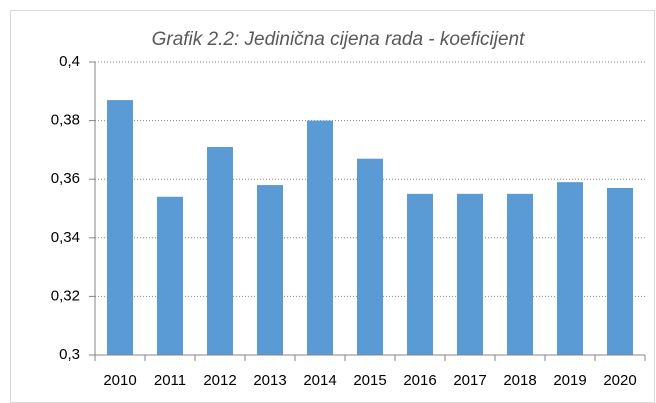 The image size is (656, 403). Describe the element at coordinates (419, 380) in the screenshot. I see `x-tick-label: 2016` at that location.